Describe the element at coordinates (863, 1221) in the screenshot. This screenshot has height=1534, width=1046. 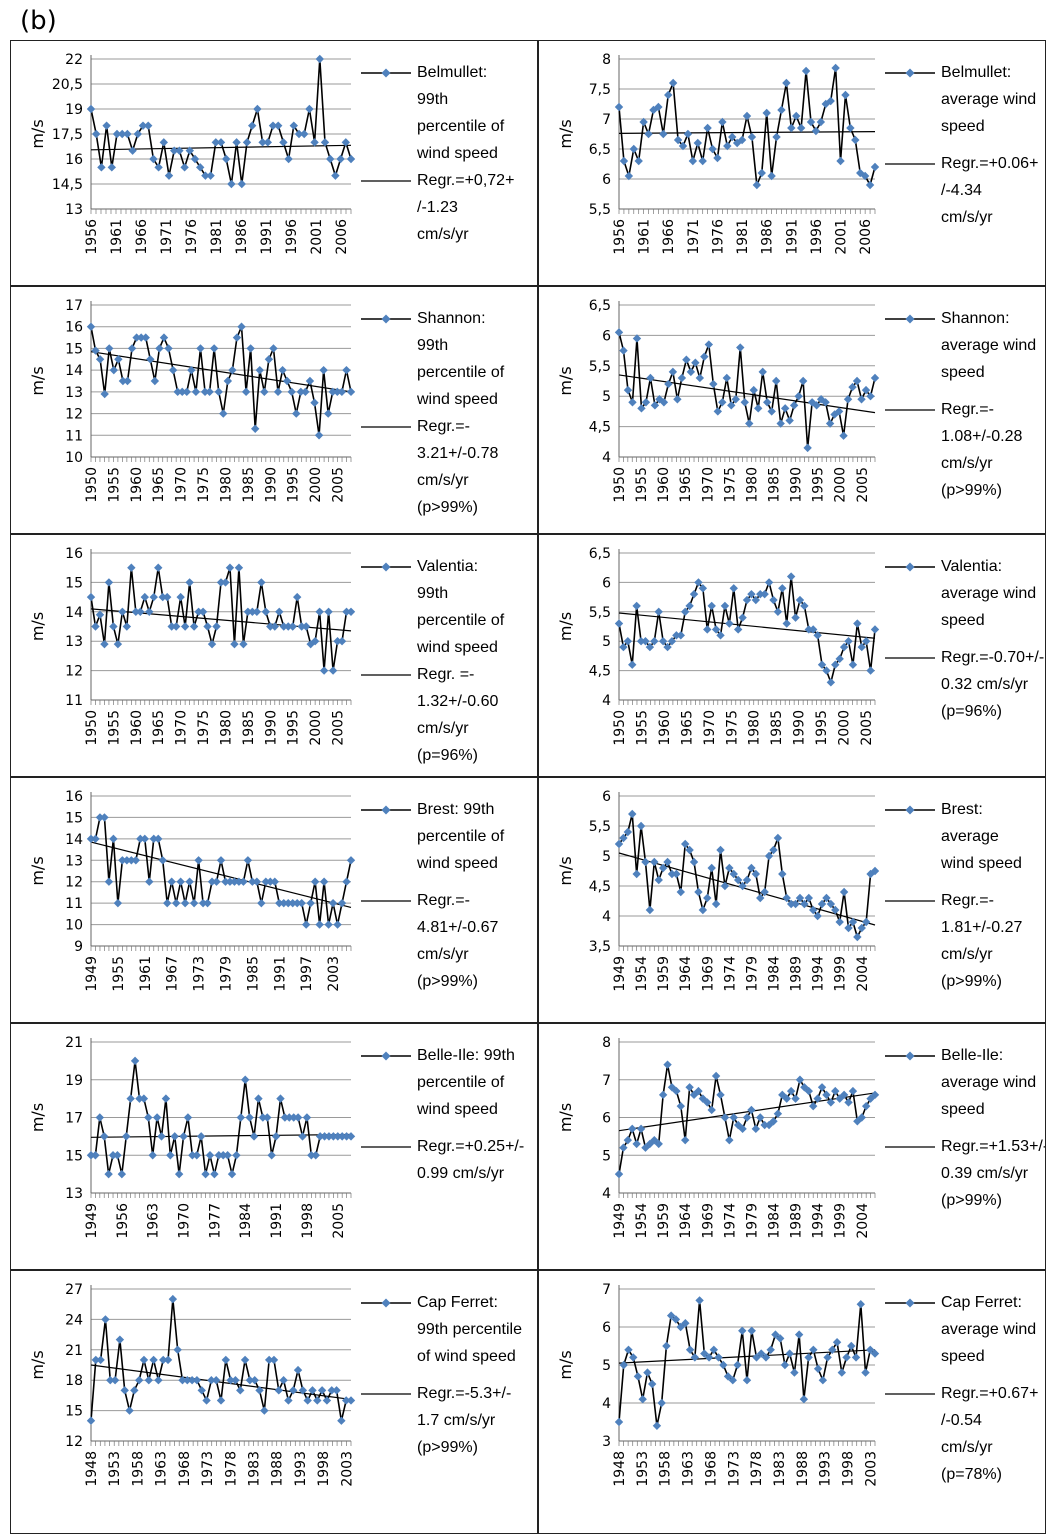
I see `x-tick-label: 2004` at that location.